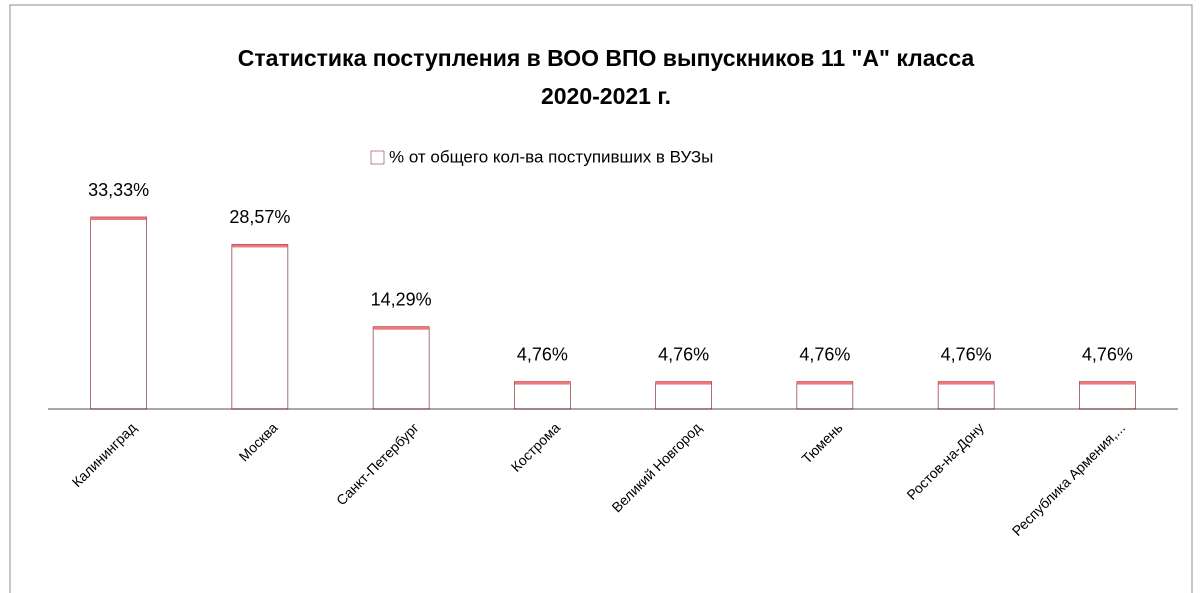  Describe the element at coordinates (259, 217) in the screenshot. I see `data-label: 28,57%` at that location.